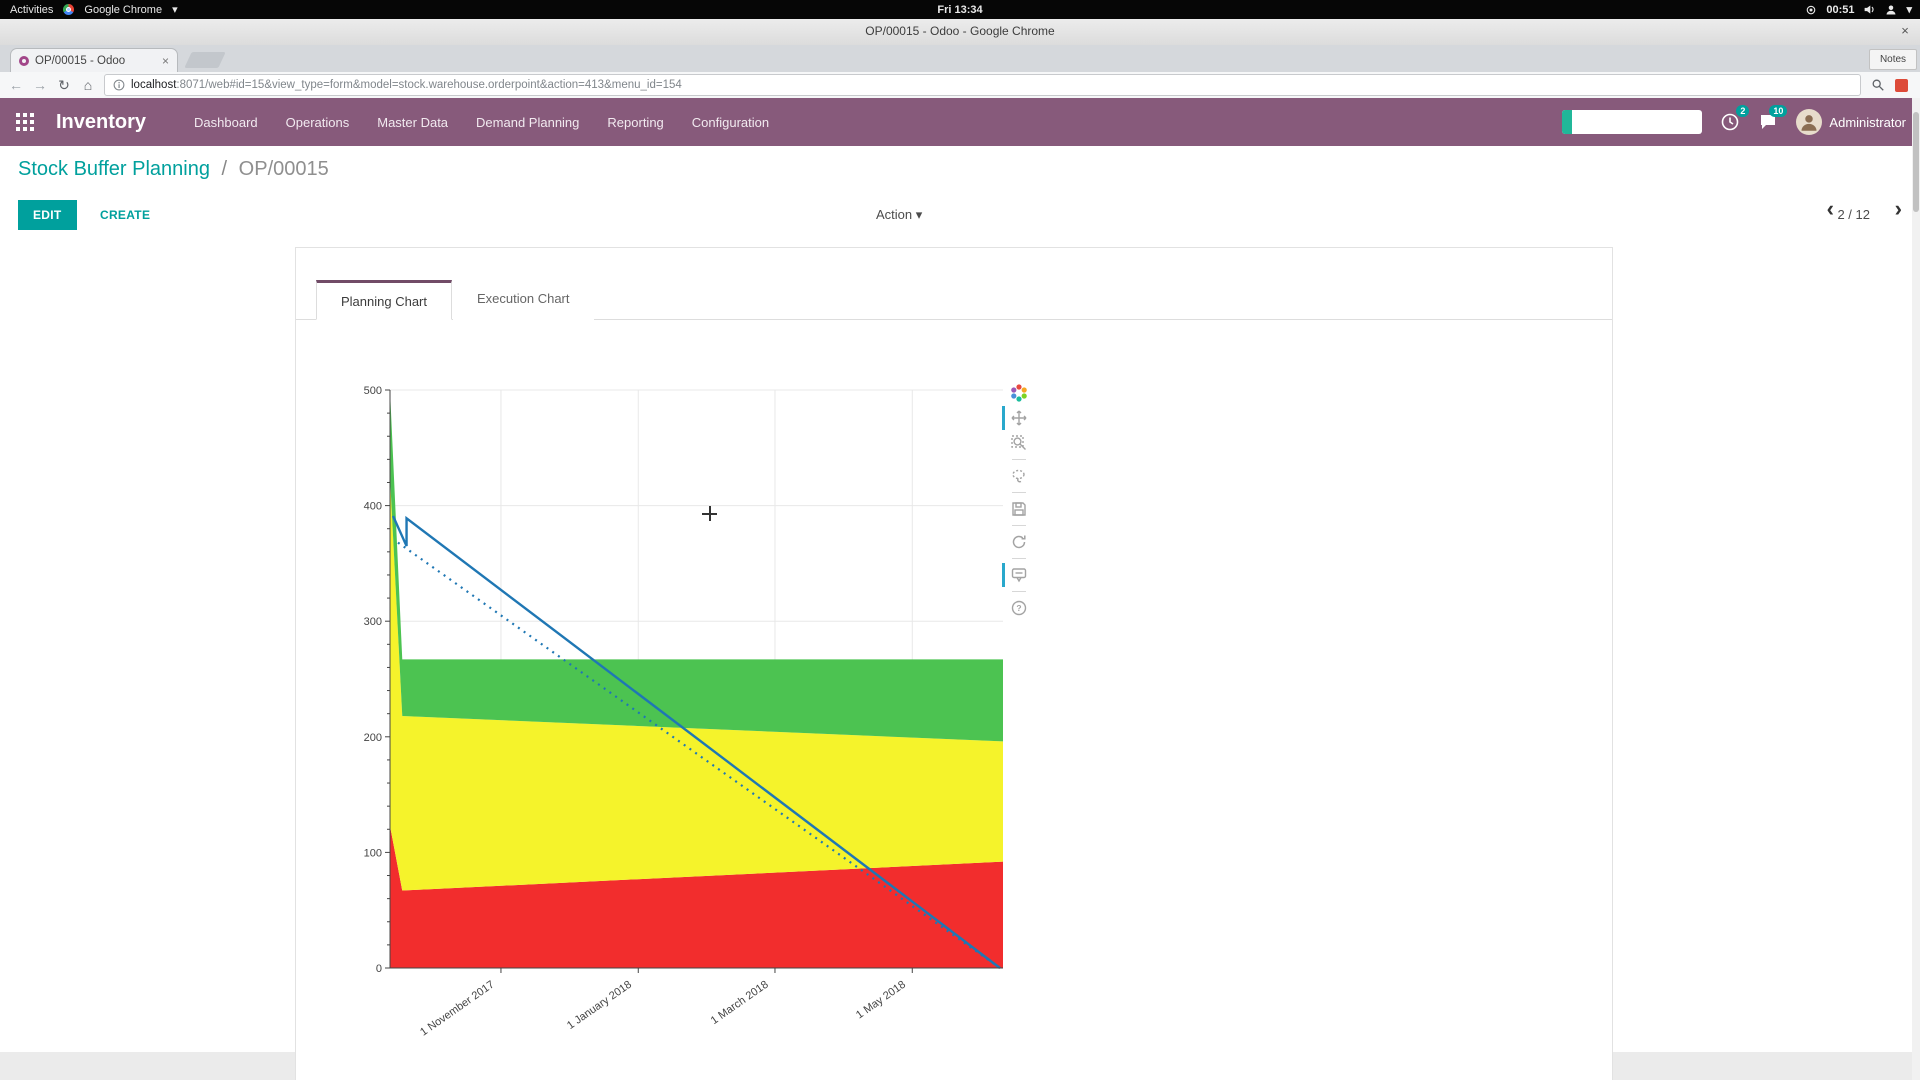  I want to click on pager-count: 2 / 12, so click(1853, 214).